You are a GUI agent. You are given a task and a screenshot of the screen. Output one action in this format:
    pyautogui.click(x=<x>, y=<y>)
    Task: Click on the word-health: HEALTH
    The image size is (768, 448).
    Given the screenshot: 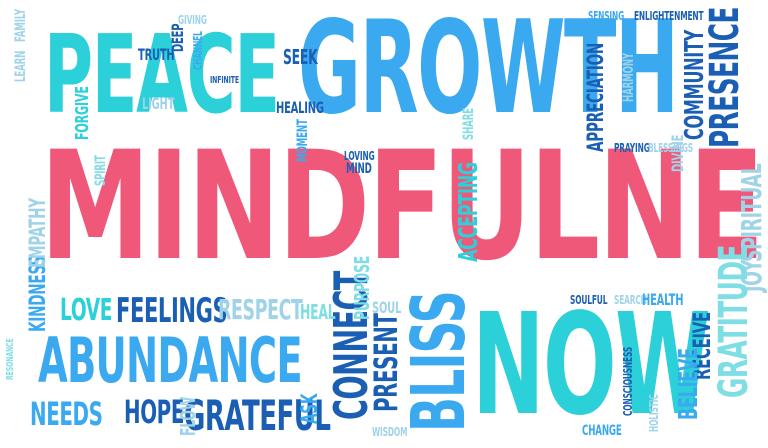 What is the action you would take?
    pyautogui.click(x=663, y=299)
    